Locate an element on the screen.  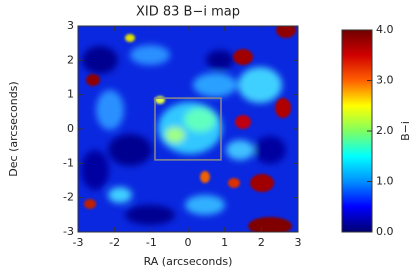
x-tick-label: 1 is located at coordinates (224, 242).